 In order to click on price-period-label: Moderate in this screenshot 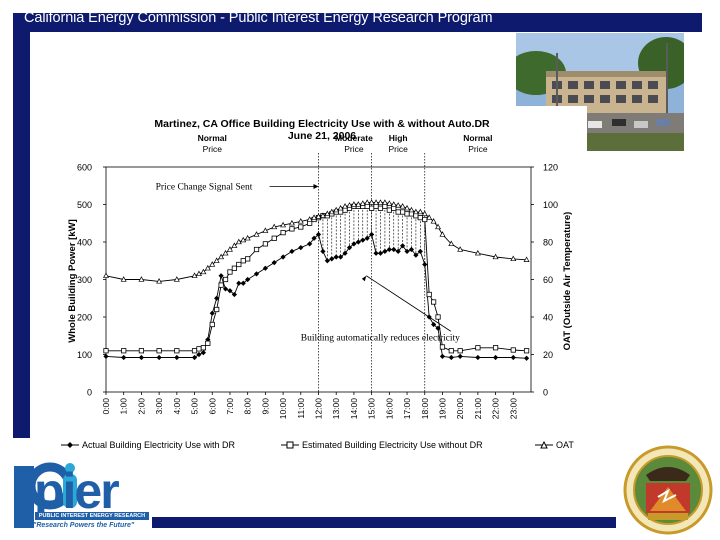, I will do `click(354, 138)`.